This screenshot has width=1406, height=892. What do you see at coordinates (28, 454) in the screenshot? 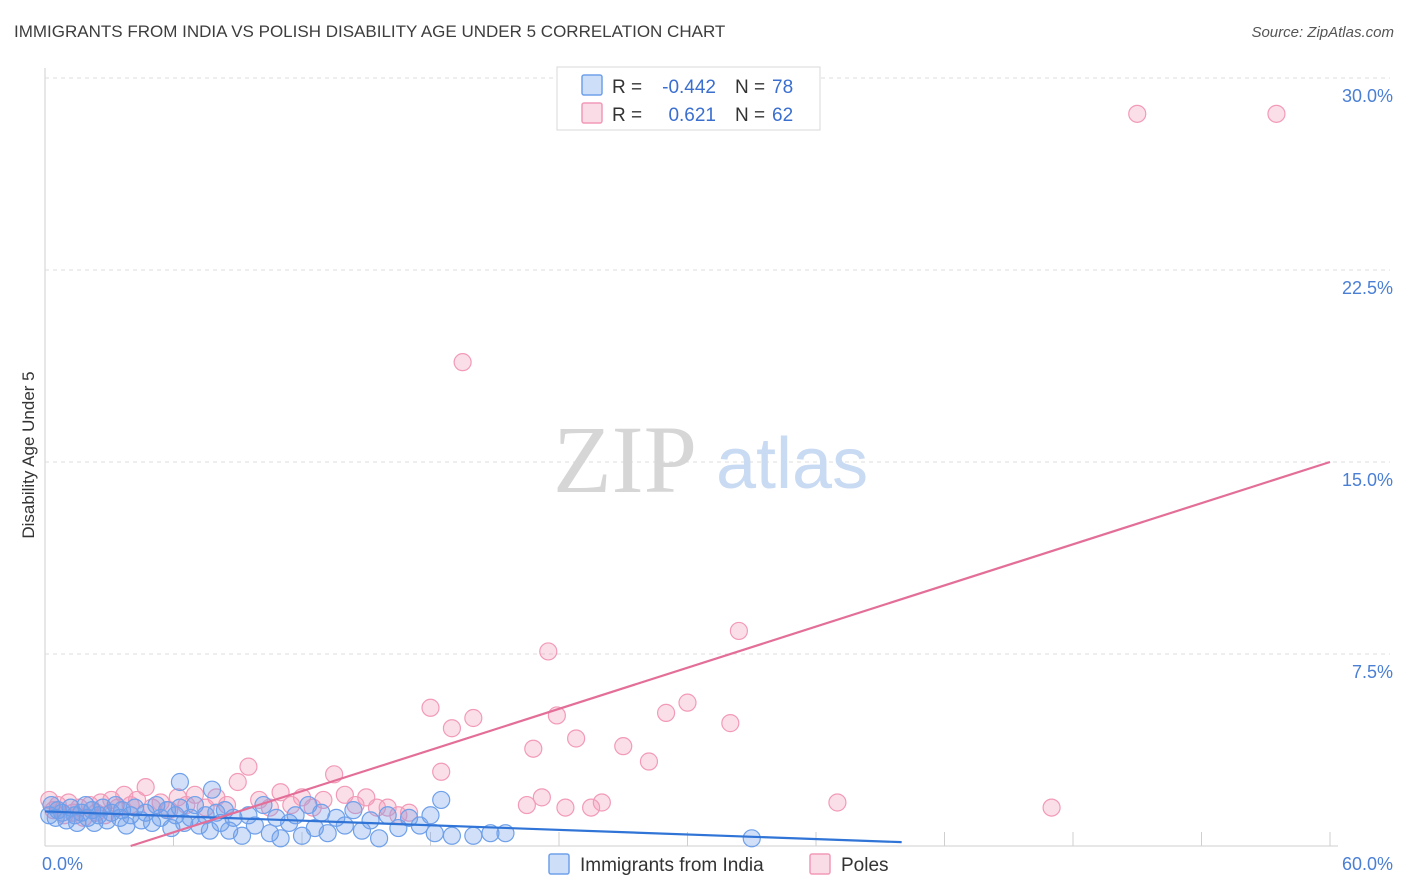
I see `y-axis-label: Disability Age Under 5` at bounding box center [28, 454].